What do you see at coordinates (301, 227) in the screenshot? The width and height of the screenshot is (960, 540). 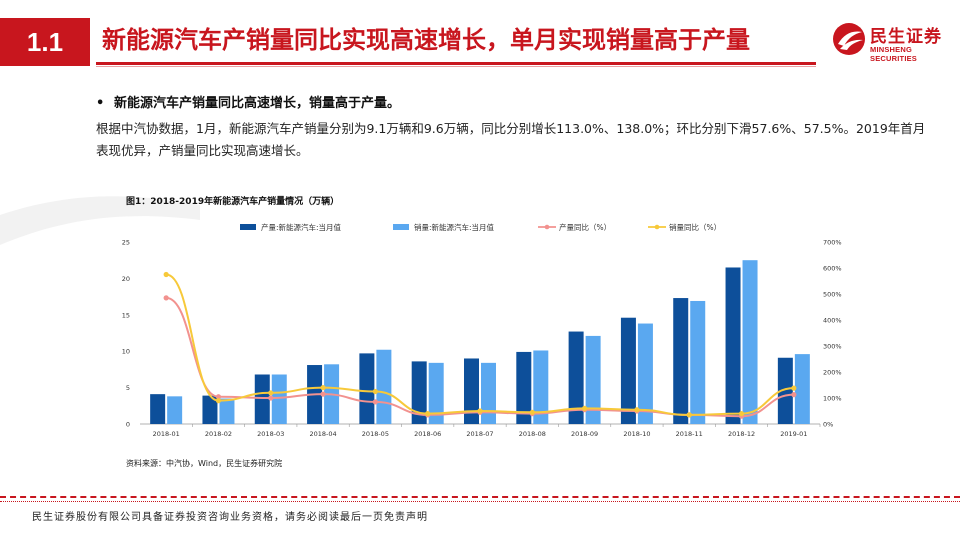 I see `legend-production-label: 产量:新能源汽车:当月值` at bounding box center [301, 227].